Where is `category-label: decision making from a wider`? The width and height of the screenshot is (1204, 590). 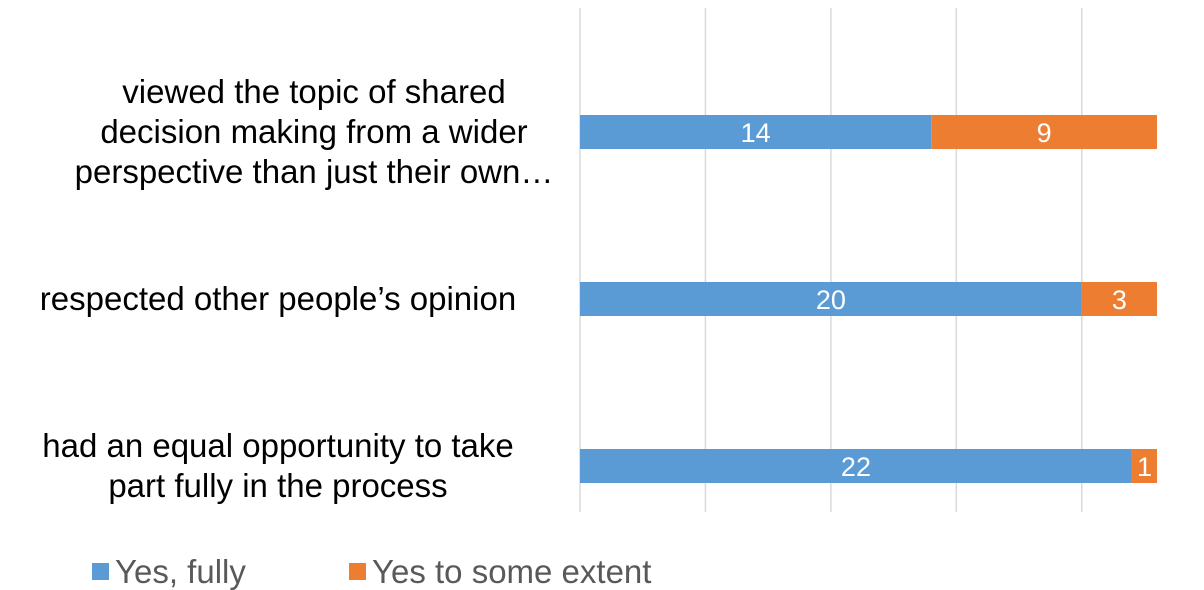
category-label: decision making from a wider is located at coordinates (313, 131).